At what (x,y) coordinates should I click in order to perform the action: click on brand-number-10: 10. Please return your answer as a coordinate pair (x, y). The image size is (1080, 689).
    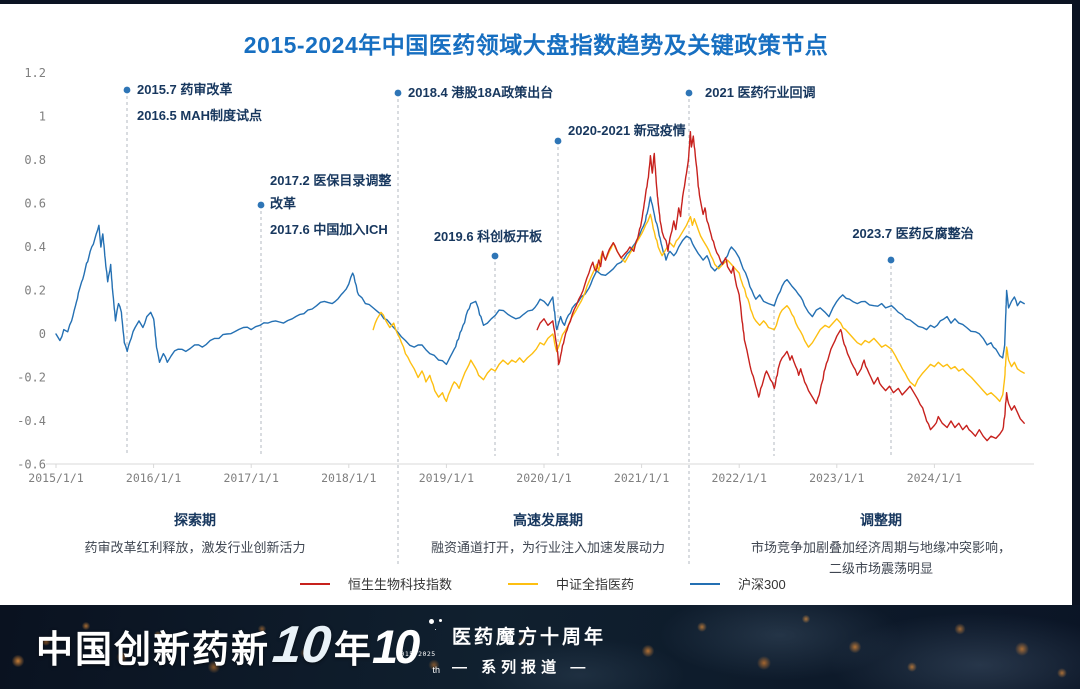
    Looking at the image, I should click on (301, 644).